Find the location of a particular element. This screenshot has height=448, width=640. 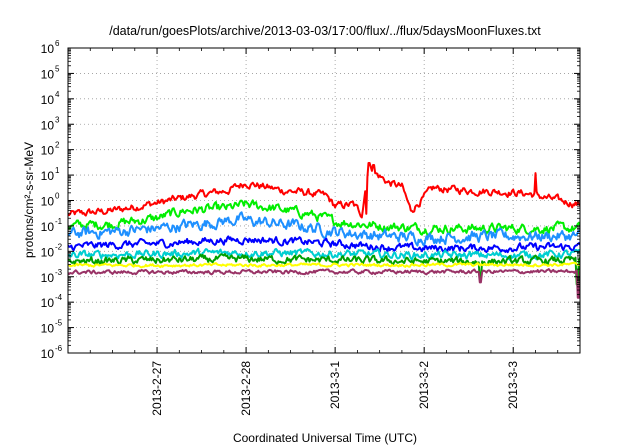

x-axis-label: Coordinated Universal Time (UTC) is located at coordinates (325, 438).